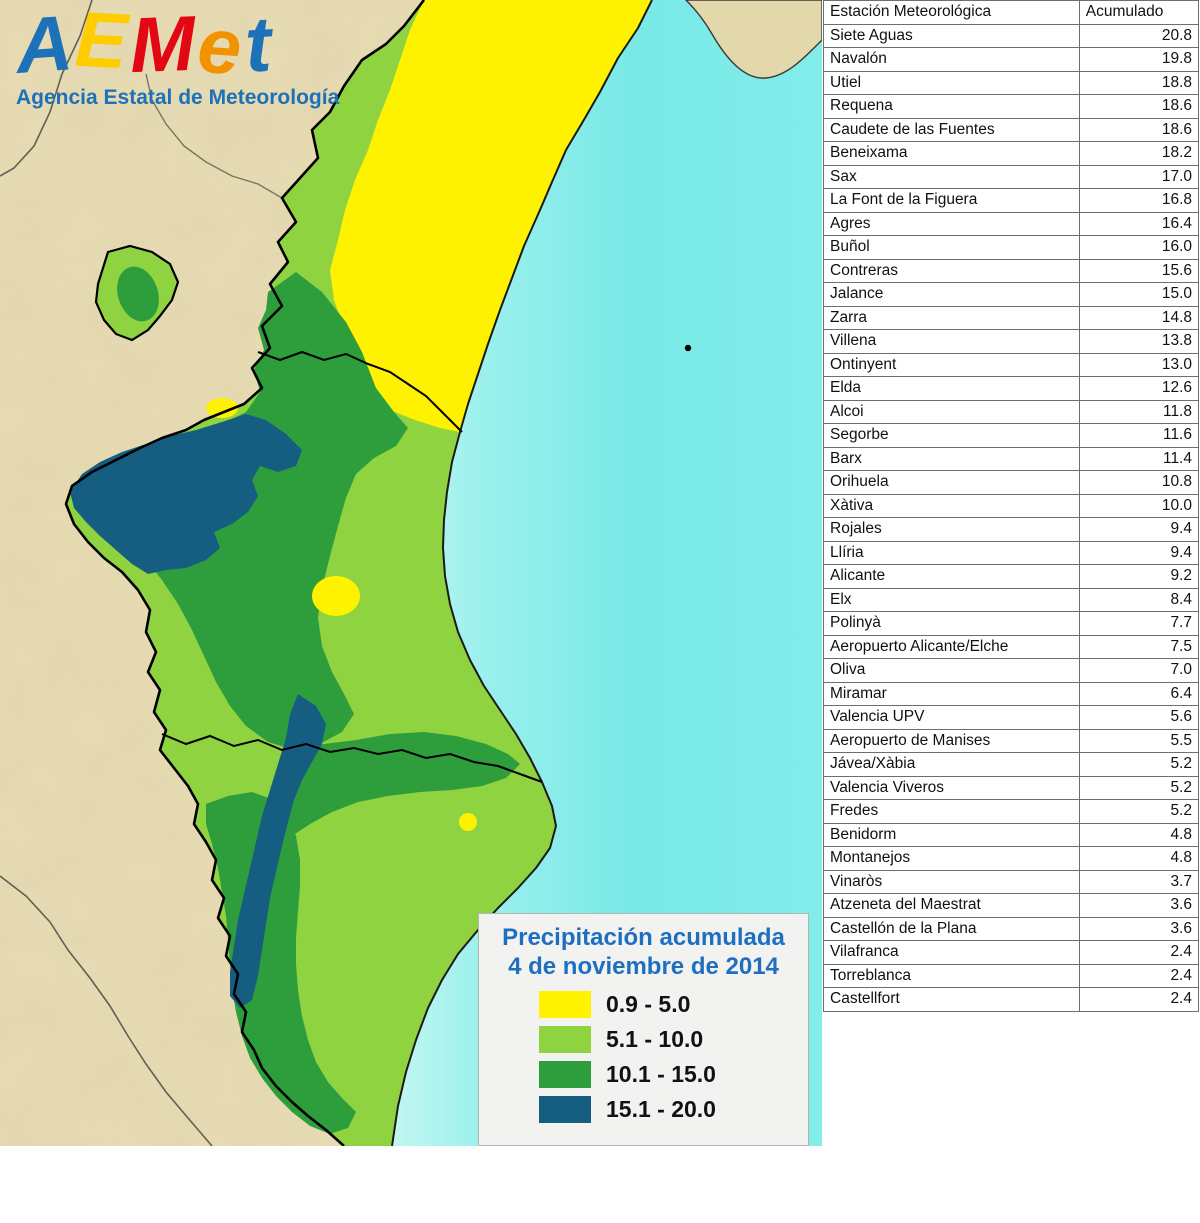 This screenshot has height=1223, width=1200. I want to click on table-row: Requena 18.6, so click(1011, 106).